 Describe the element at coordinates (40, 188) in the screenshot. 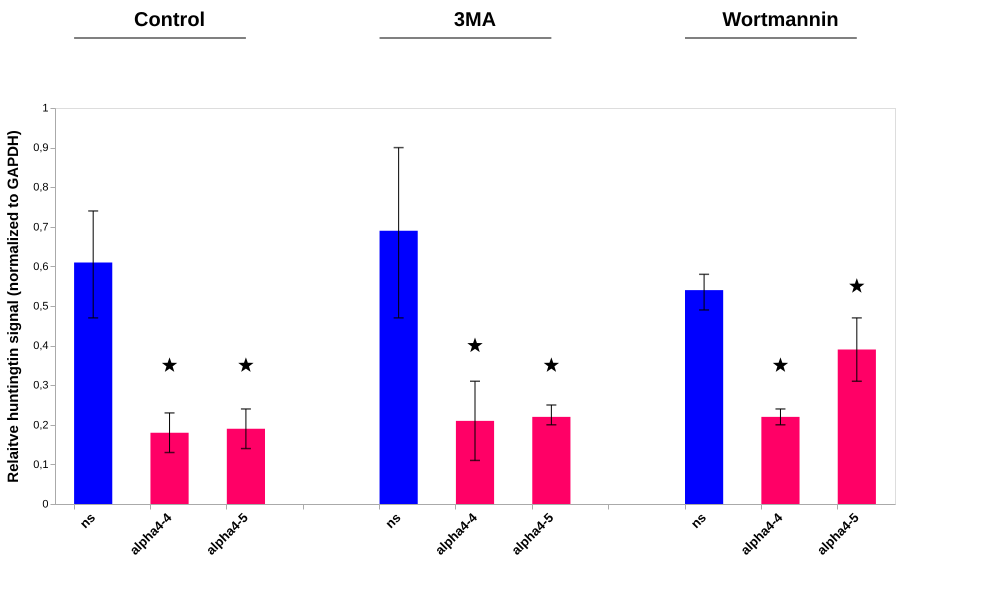

I see `y-tick-label: 0,8` at that location.